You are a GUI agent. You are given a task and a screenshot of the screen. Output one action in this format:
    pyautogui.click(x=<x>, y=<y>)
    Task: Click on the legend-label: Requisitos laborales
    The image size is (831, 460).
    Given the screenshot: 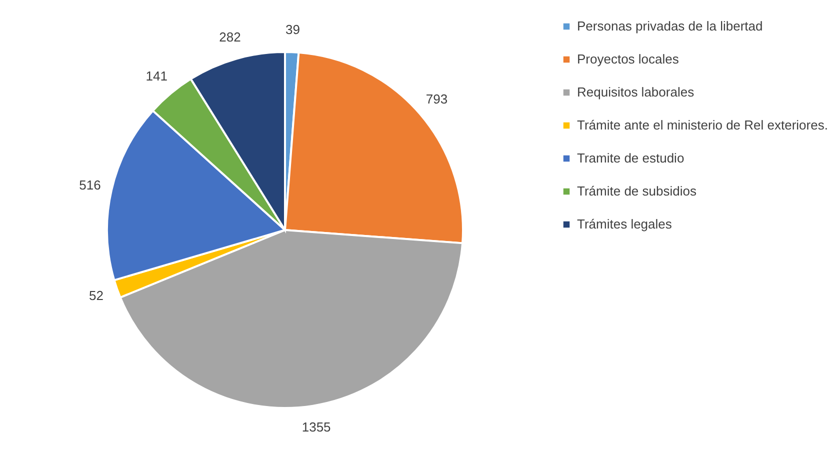 What is the action you would take?
    pyautogui.click(x=636, y=92)
    